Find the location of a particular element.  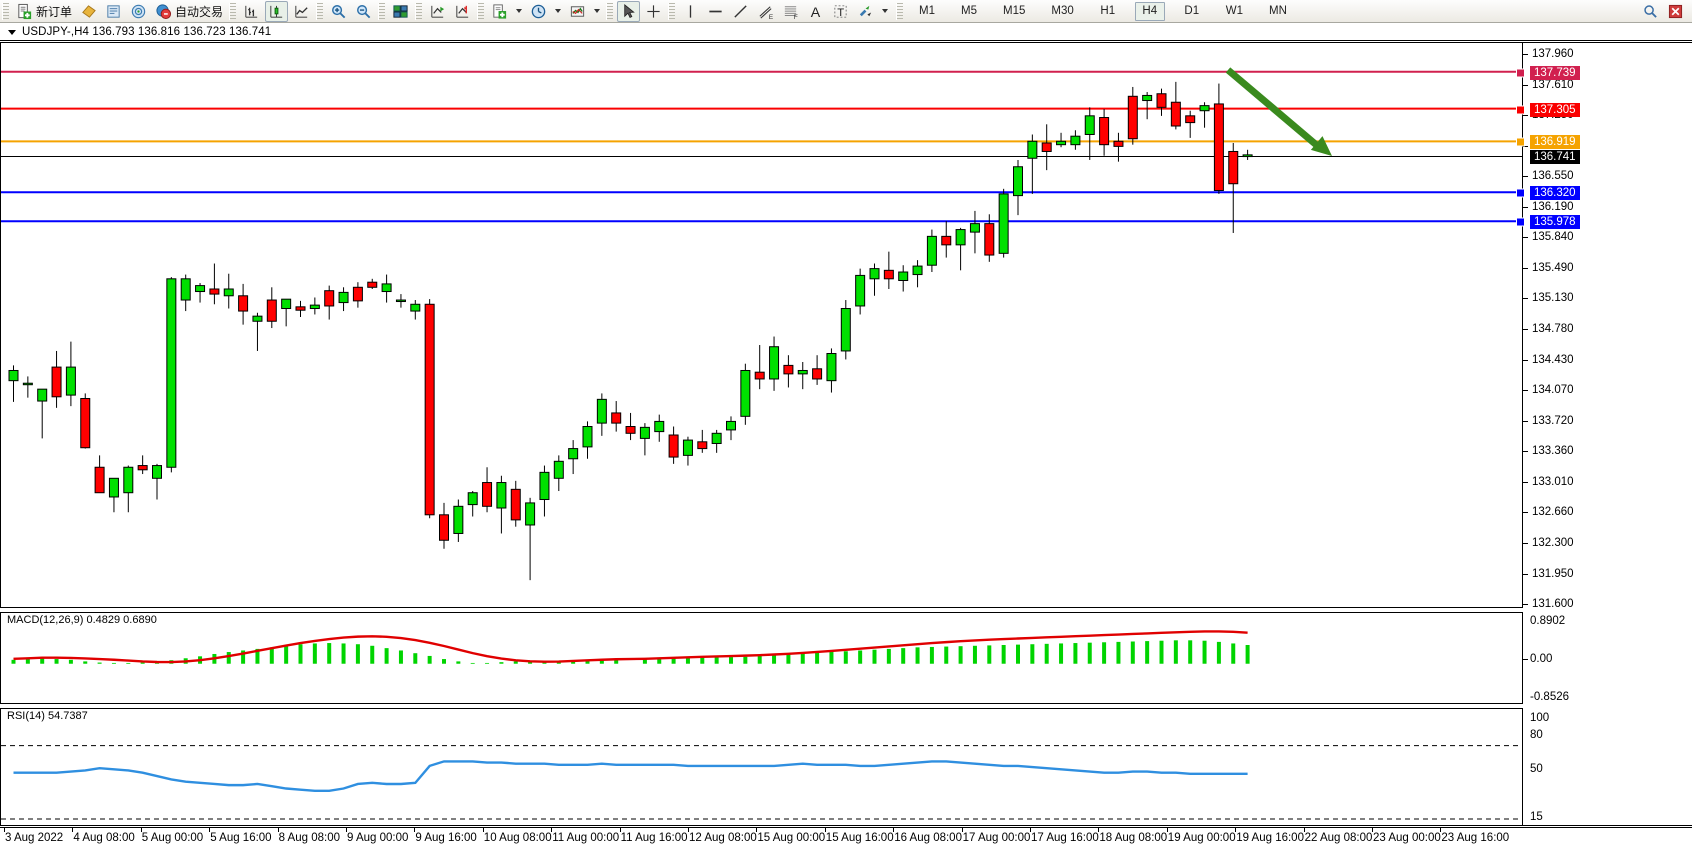

autotrading-button: 自动交易 is located at coordinates (189, 11).